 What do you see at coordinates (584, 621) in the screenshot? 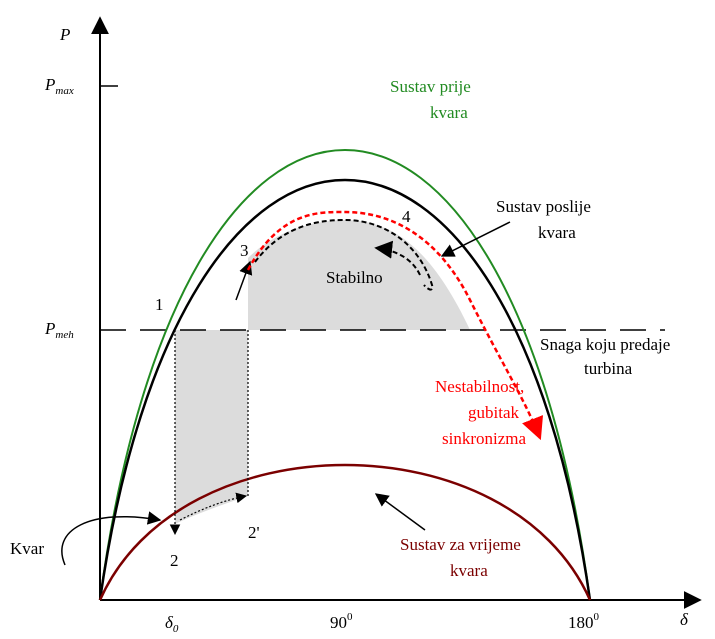
I see `x180-label: 1800` at bounding box center [584, 621].